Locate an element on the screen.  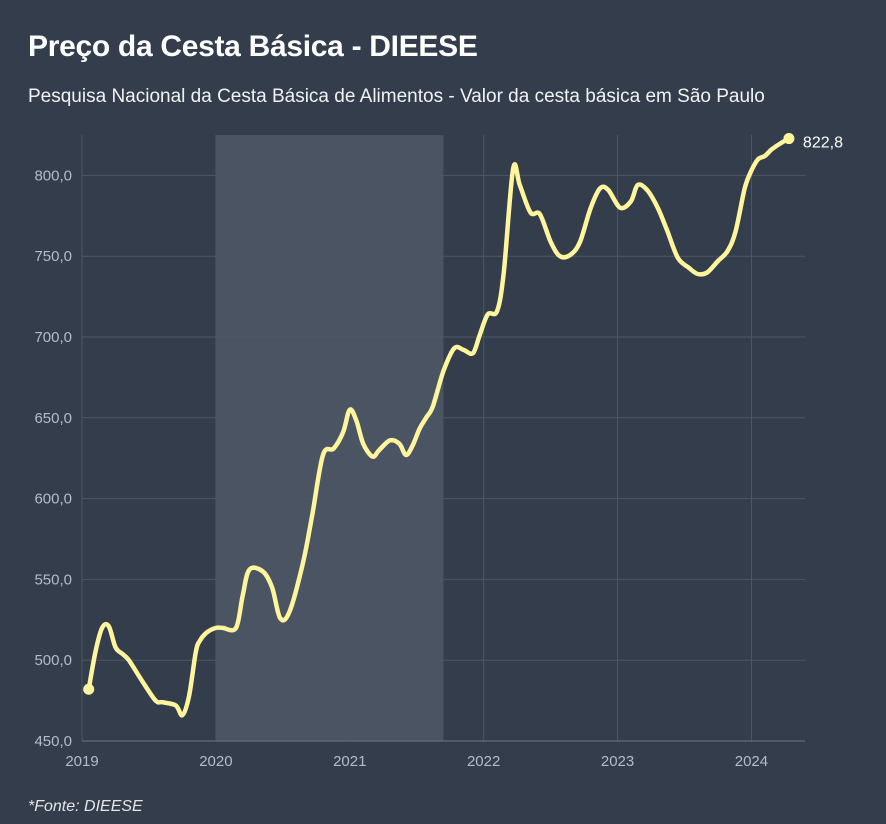
y-tick-label: 750,0 is located at coordinates (53, 256).